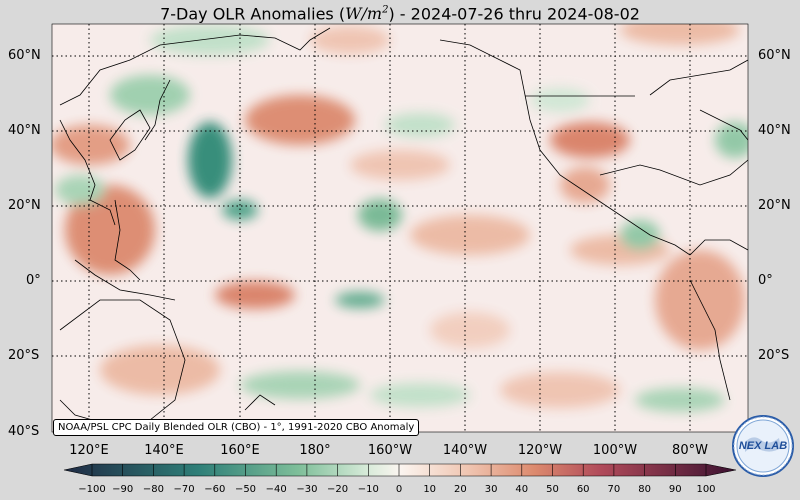 This screenshot has height=500, width=800. Describe the element at coordinates (215, 489) in the screenshot. I see `colorbar-tick: −60` at that location.